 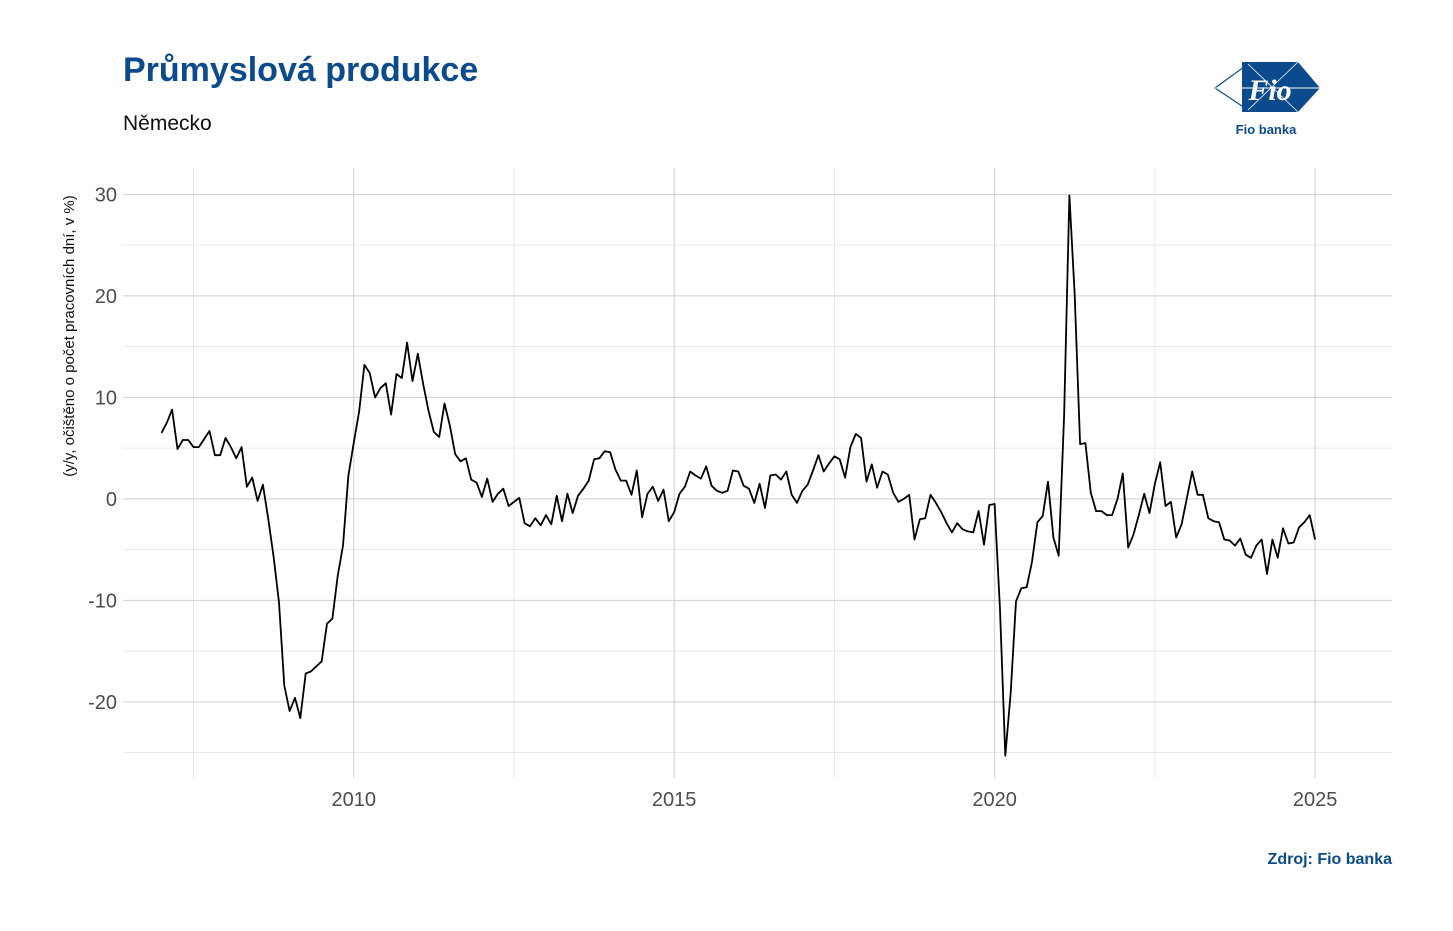 I want to click on chart-subtitle: Německo, so click(x=167, y=123).